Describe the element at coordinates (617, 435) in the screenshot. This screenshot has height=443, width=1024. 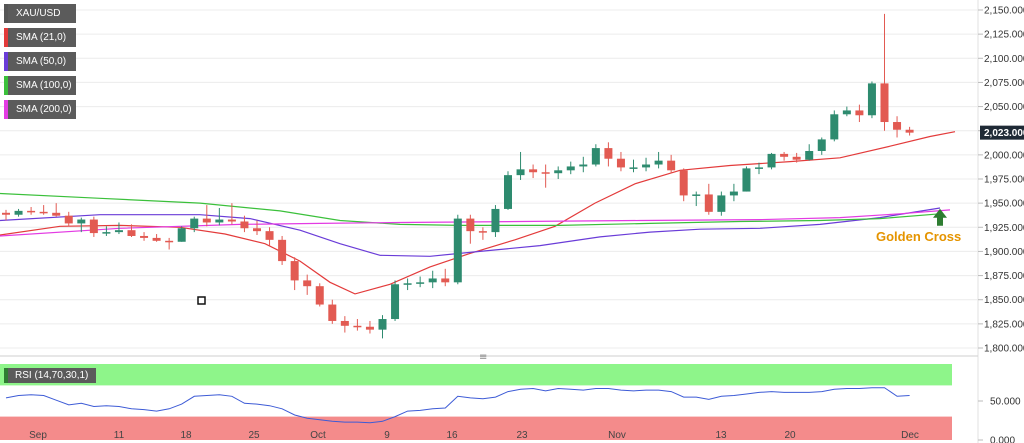
I see `x-tick-label: Nov` at that location.